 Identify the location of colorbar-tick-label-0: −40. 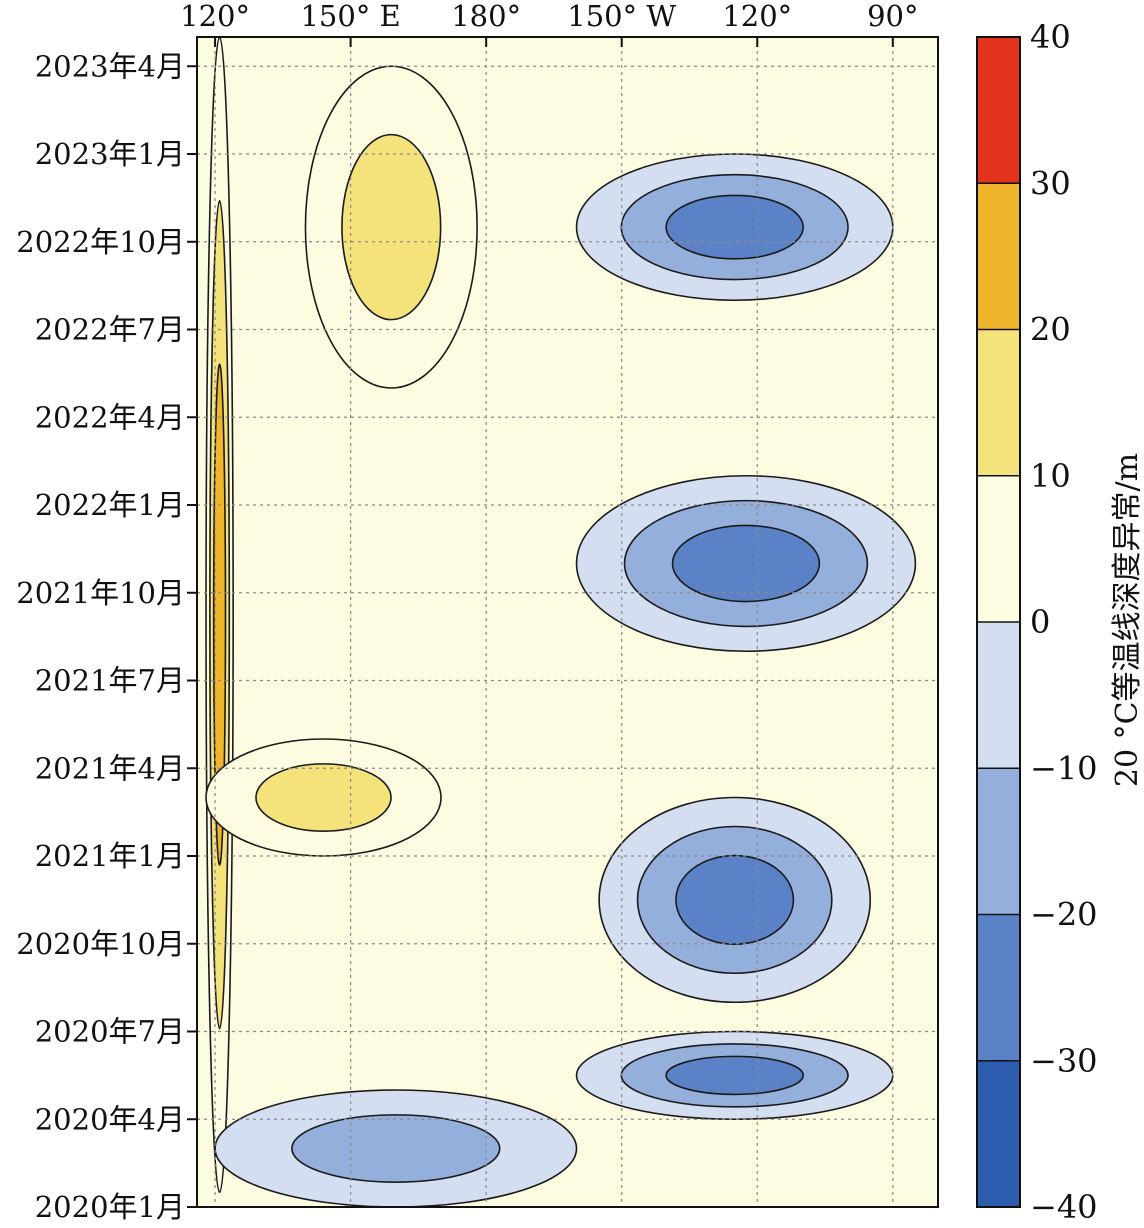
(1064, 1207).